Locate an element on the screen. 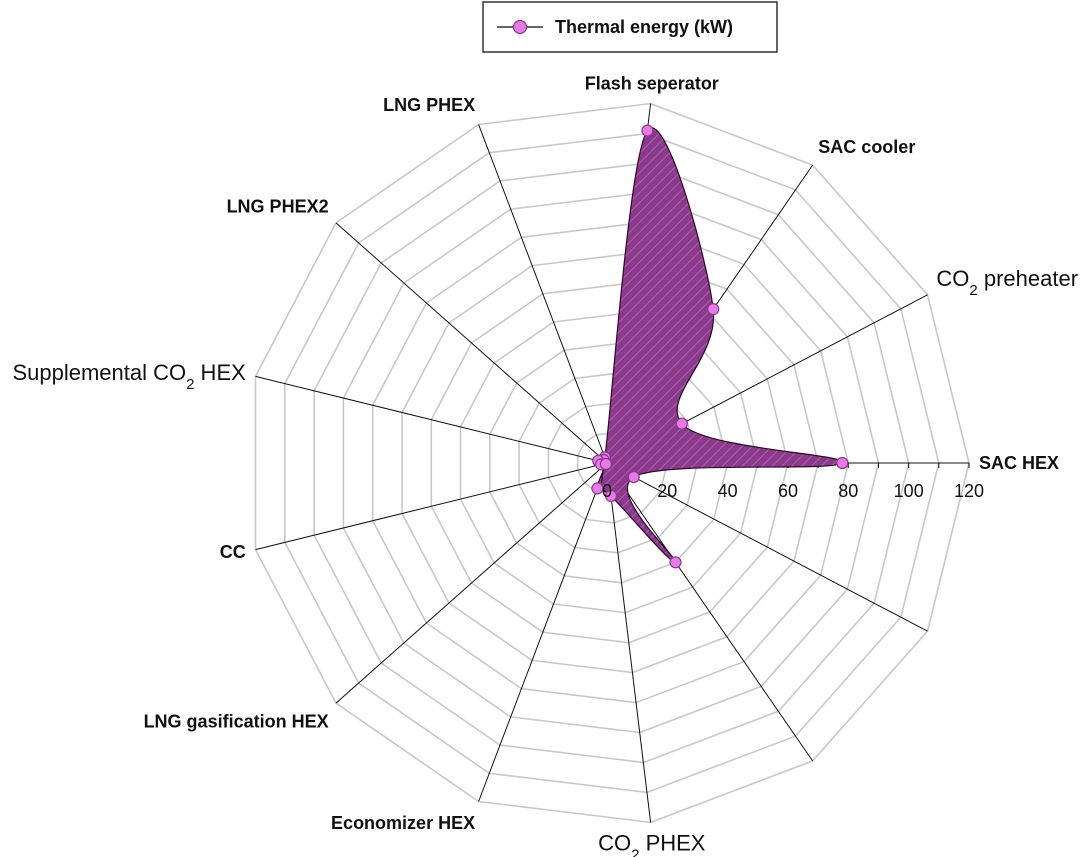  radial-tick-label-3: 60 is located at coordinates (788, 491).